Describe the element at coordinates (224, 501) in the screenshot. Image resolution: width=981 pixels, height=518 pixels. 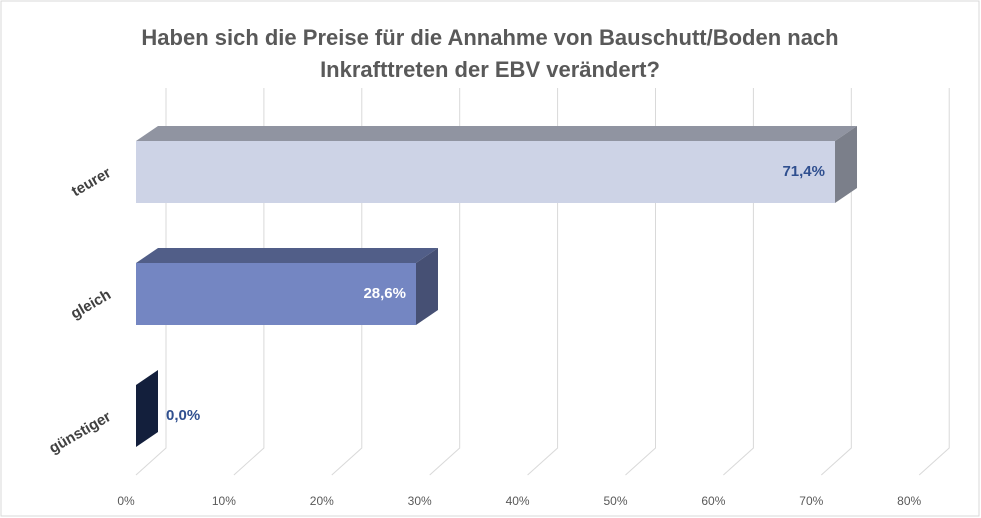
I see `x-tick-label: 10%` at that location.